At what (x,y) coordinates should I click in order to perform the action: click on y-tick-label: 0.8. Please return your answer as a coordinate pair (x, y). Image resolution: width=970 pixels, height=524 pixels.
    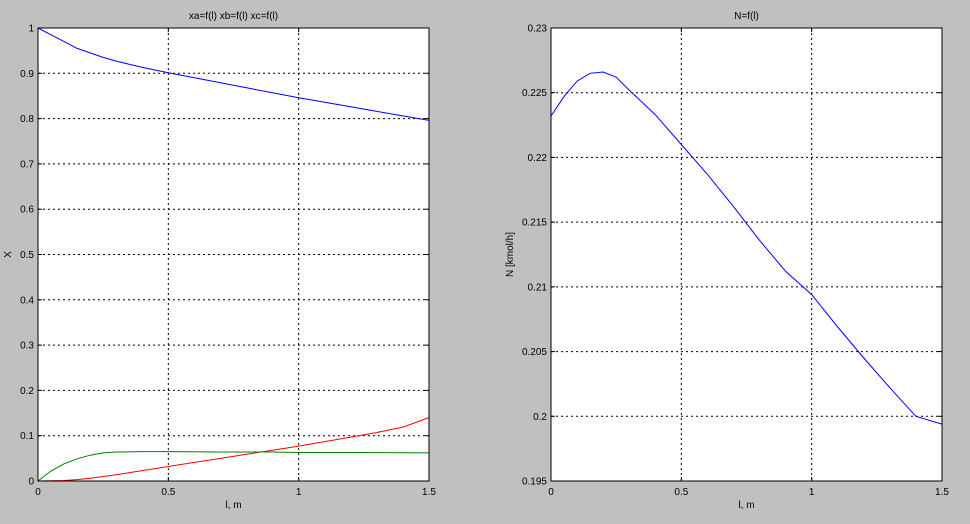
    Looking at the image, I should click on (27, 119).